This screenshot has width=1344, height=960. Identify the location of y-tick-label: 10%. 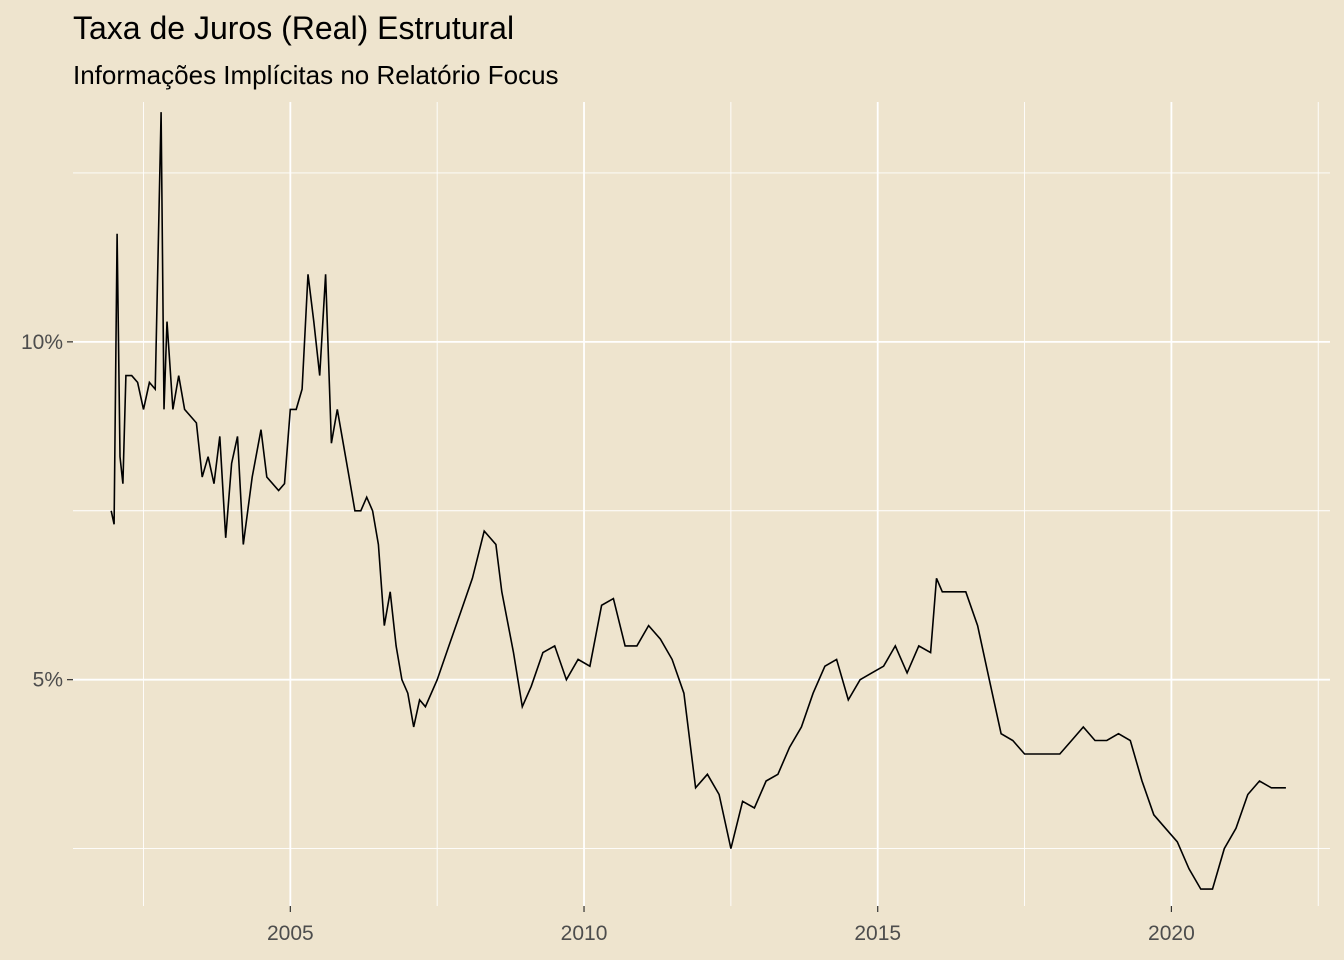
(42, 342).